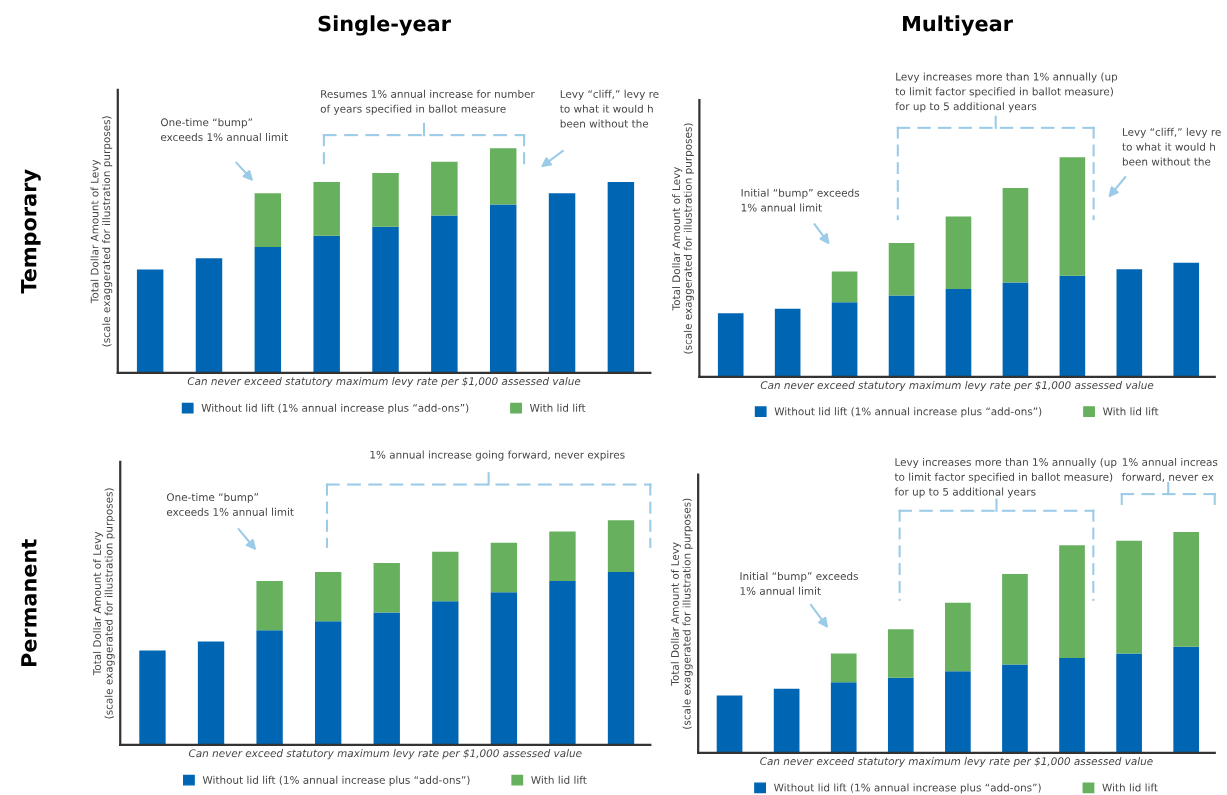 The width and height of the screenshot is (1227, 795). I want to click on text: 1% annual increas forward, never ex, so click(1169, 469).